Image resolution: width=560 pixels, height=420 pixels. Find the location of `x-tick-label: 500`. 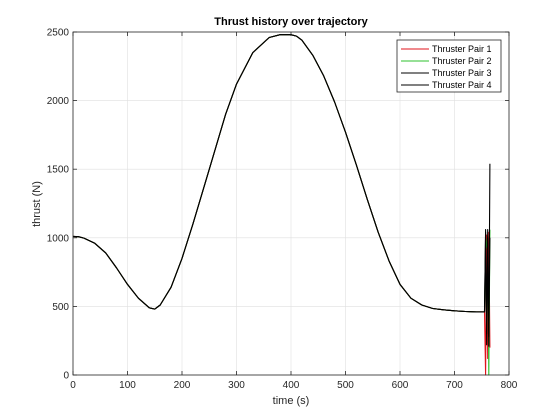

x-tick-label: 500 is located at coordinates (345, 385).